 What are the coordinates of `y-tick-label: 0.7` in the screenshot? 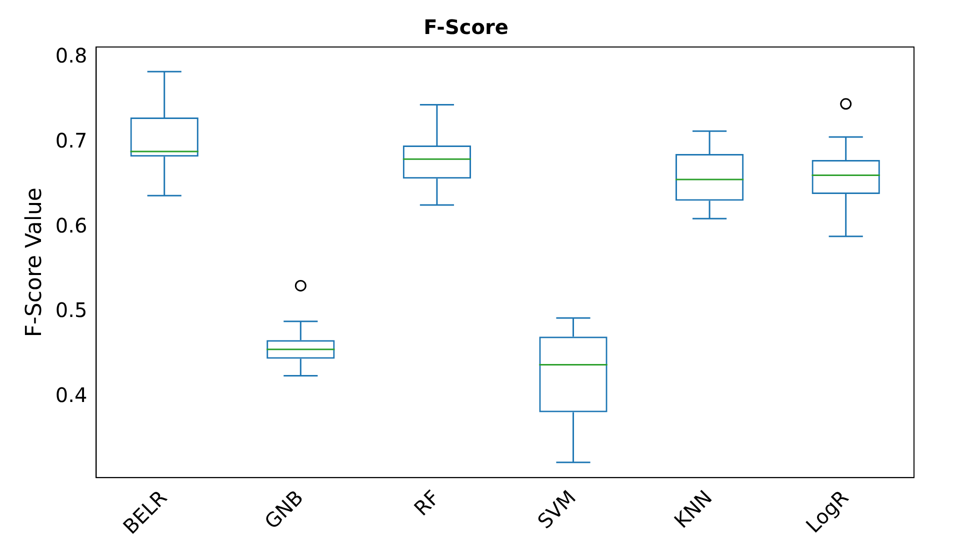 It's located at (71, 140).